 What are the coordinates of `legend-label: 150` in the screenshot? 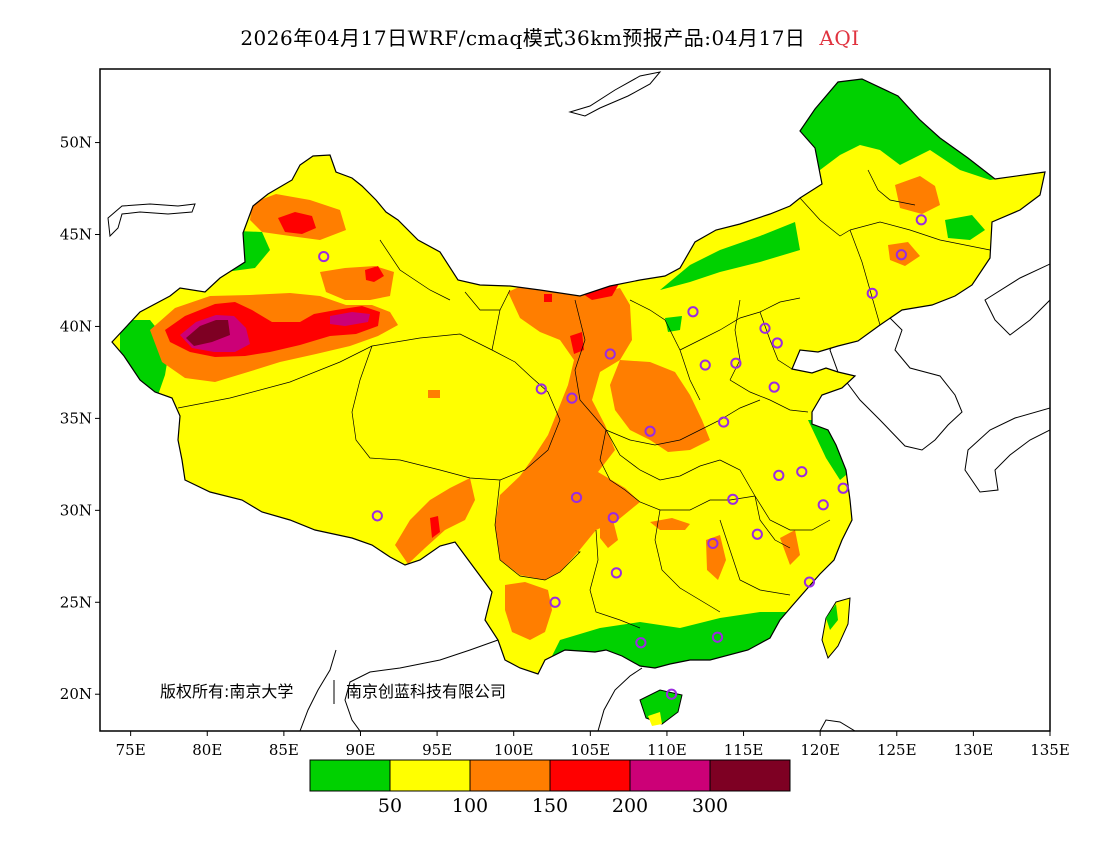 It's located at (550, 806).